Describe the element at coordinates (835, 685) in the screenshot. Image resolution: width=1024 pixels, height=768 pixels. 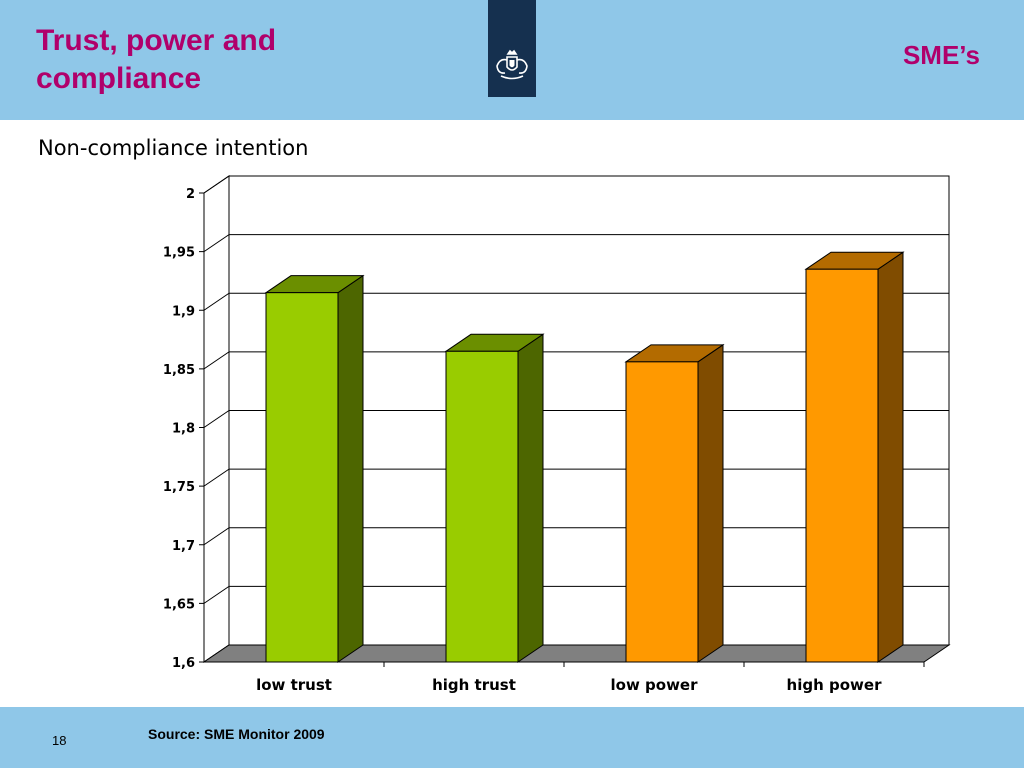
I see `x-tick-label: high power` at that location.